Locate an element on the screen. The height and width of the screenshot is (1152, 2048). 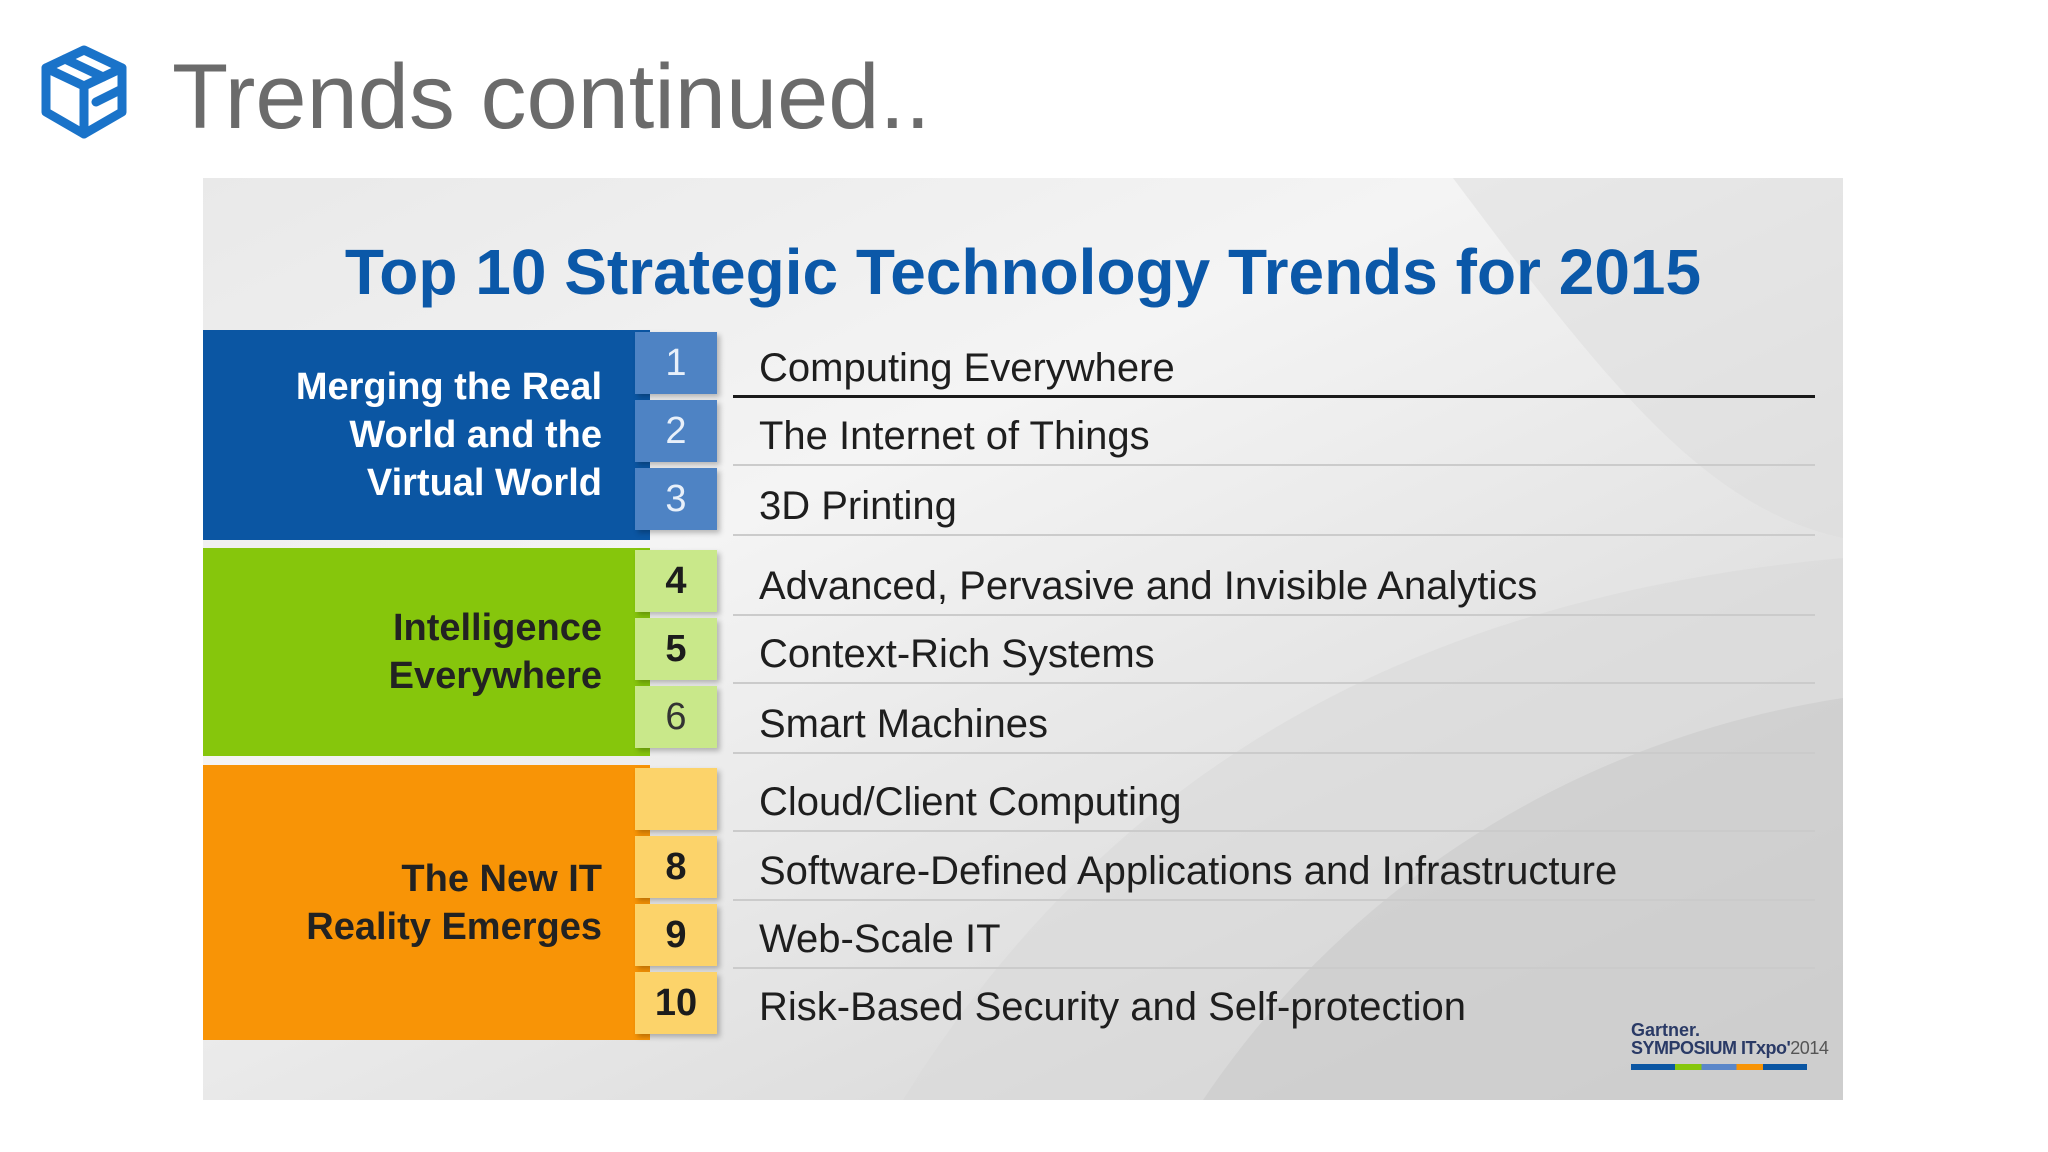
trend-number: 3 is located at coordinates (676, 499).